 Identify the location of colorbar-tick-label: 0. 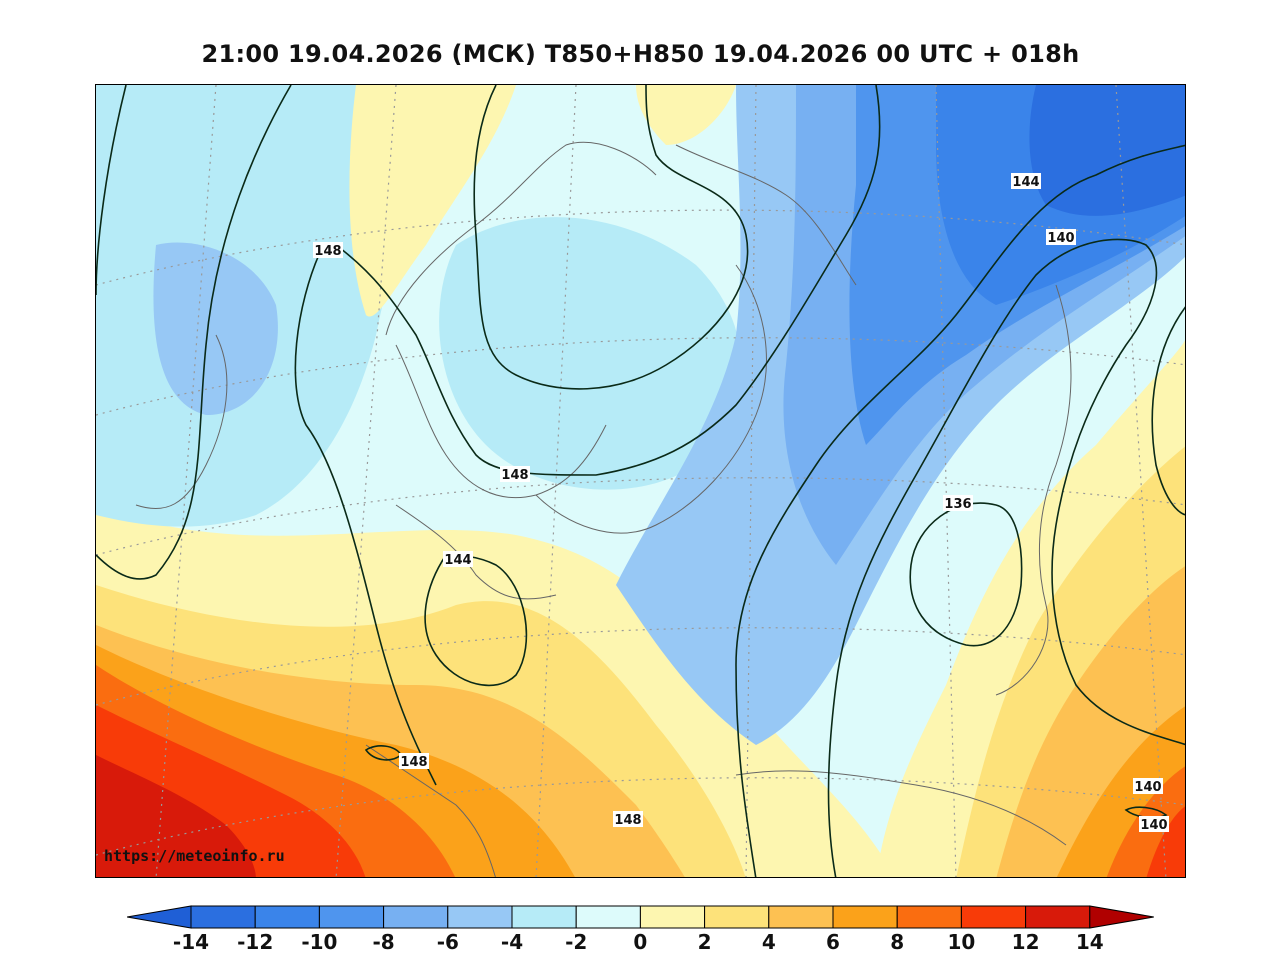
(640, 942).